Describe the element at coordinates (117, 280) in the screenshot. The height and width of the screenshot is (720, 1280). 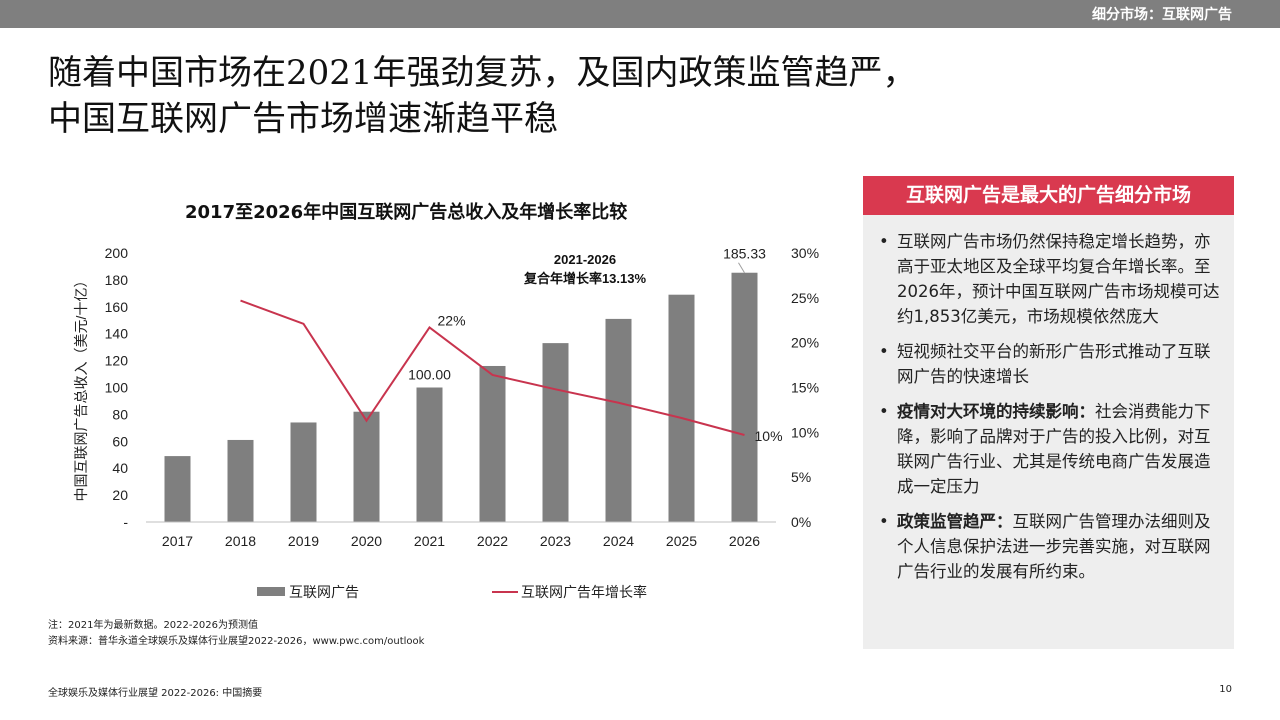
I see `y-tick-label: 180` at that location.